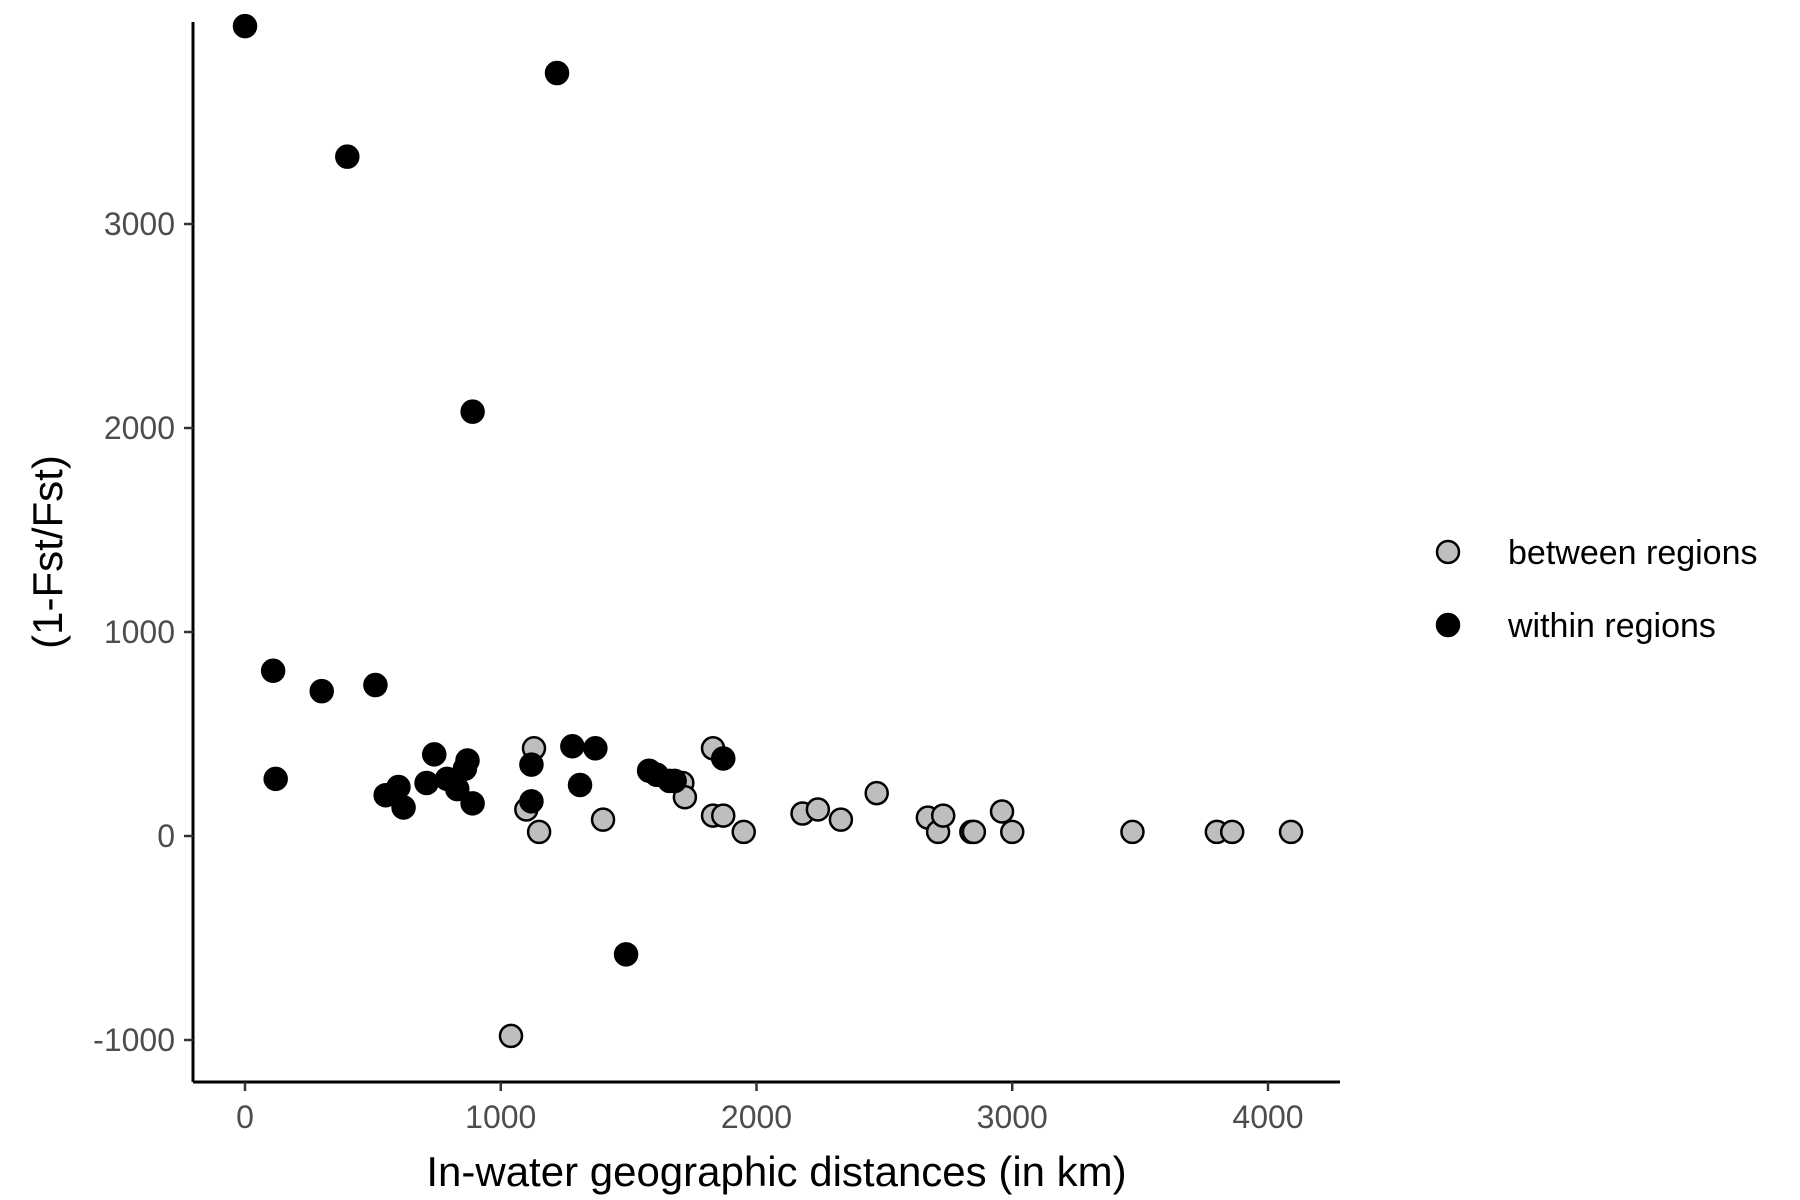  Describe the element at coordinates (139, 632) in the screenshot. I see `y-tick-label: 1000` at that location.